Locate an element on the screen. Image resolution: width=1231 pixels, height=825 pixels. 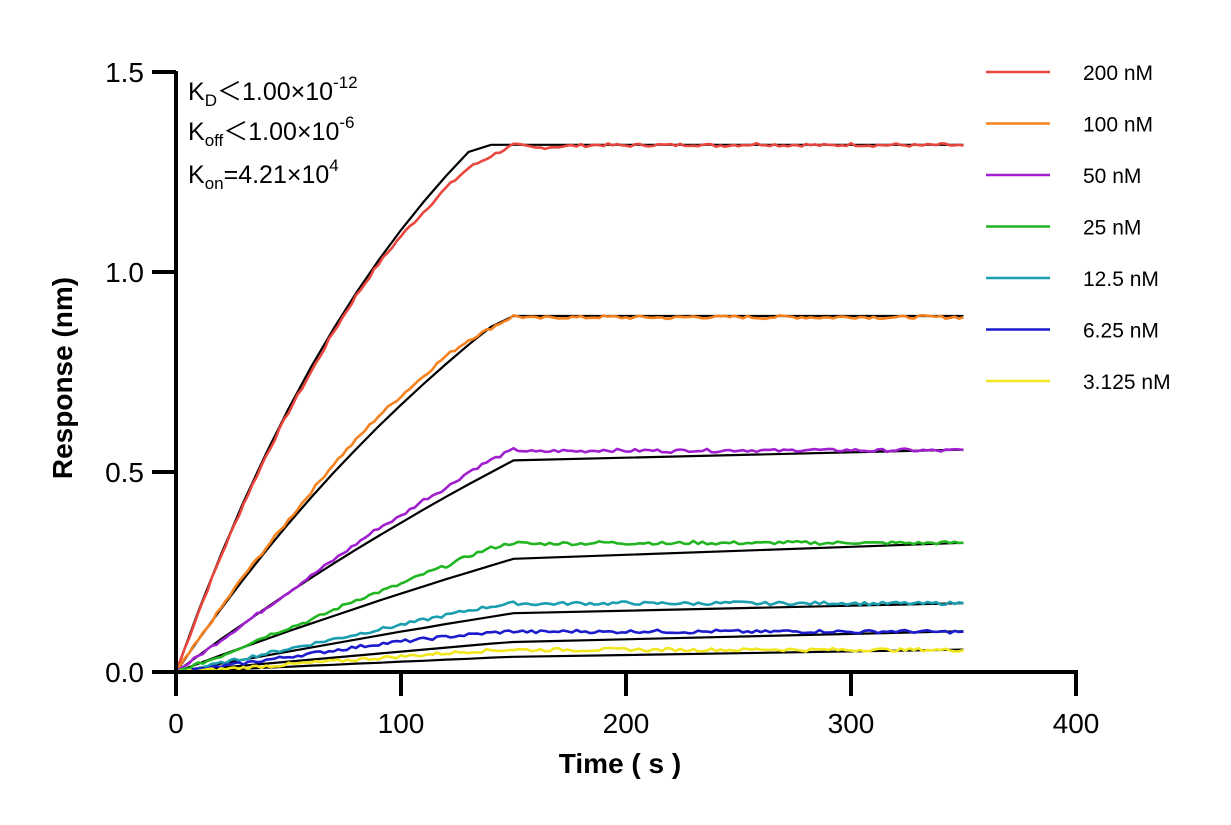
x-tick-label: 200 is located at coordinates (626, 723).